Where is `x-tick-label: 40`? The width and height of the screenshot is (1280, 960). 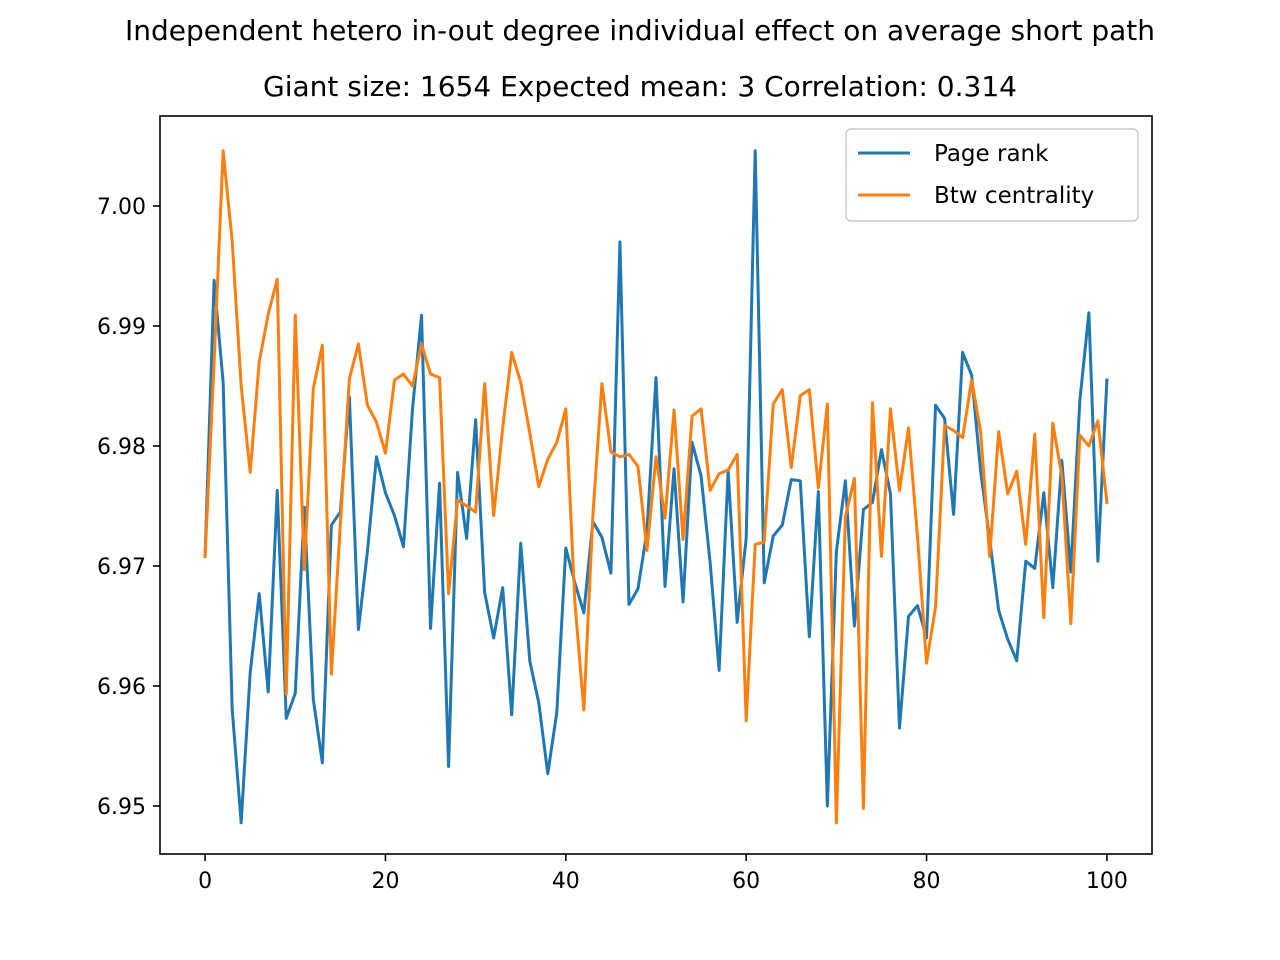 x-tick-label: 40 is located at coordinates (566, 881).